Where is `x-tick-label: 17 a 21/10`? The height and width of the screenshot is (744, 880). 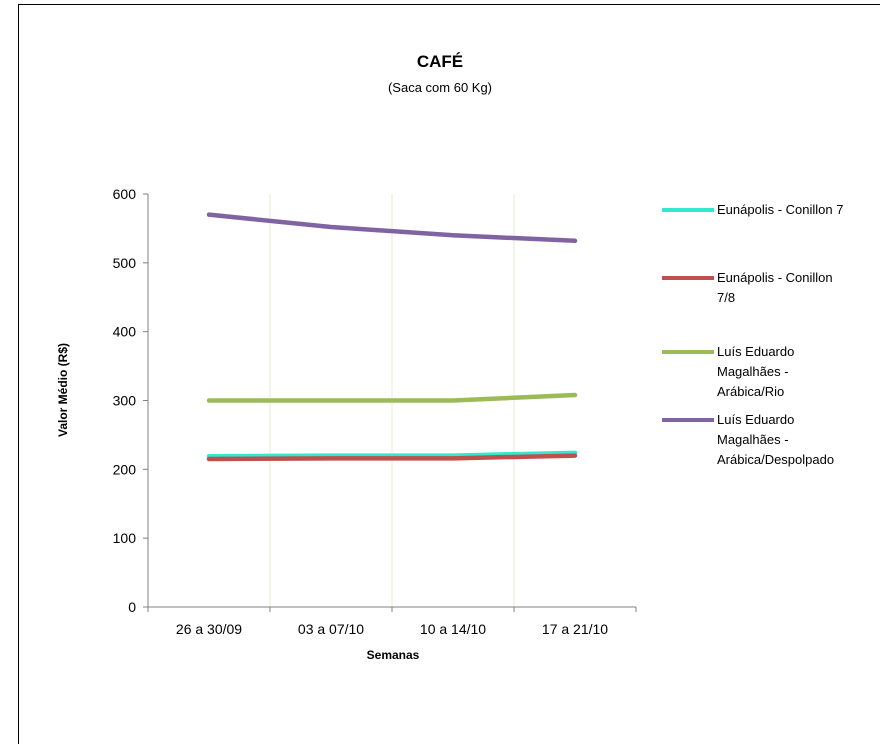
x-tick-label: 17 a 21/10 is located at coordinates (575, 629).